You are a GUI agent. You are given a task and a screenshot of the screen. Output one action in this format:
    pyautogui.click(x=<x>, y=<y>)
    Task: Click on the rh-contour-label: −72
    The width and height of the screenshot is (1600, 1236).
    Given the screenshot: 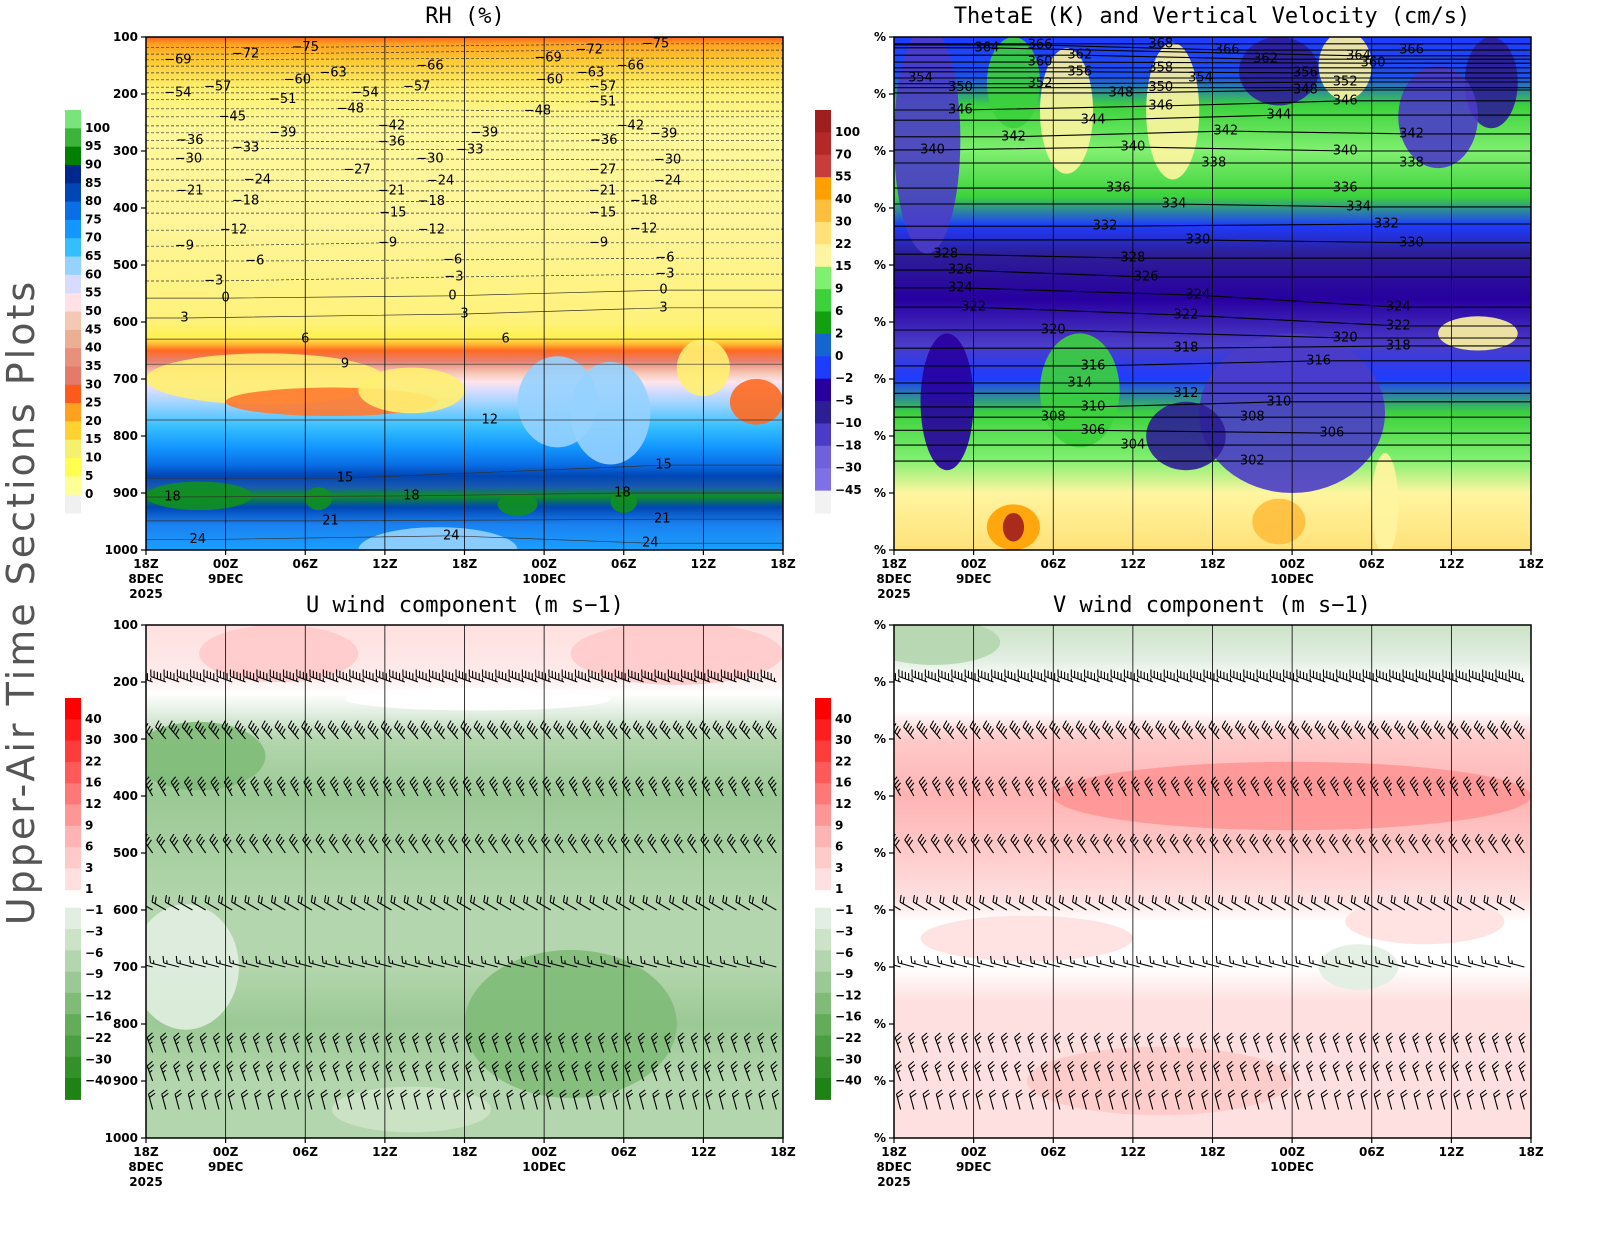 What is the action you would take?
    pyautogui.click(x=245, y=54)
    